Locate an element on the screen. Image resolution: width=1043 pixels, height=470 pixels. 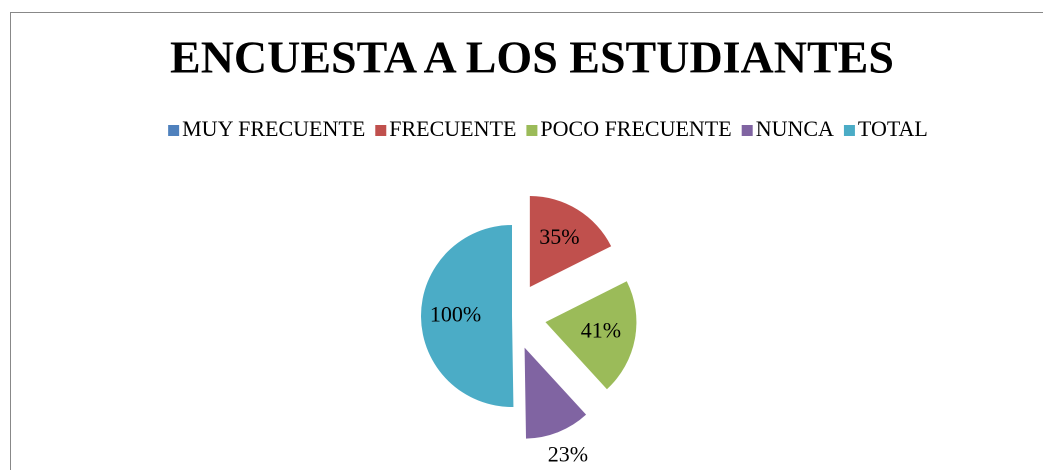
data-label: 23% is located at coordinates (568, 453).